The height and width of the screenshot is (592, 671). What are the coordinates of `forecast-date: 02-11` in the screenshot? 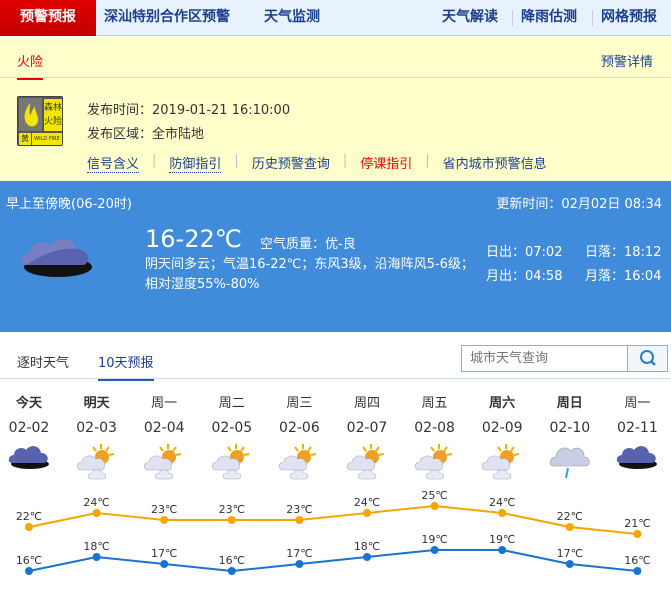 It's located at (637, 428).